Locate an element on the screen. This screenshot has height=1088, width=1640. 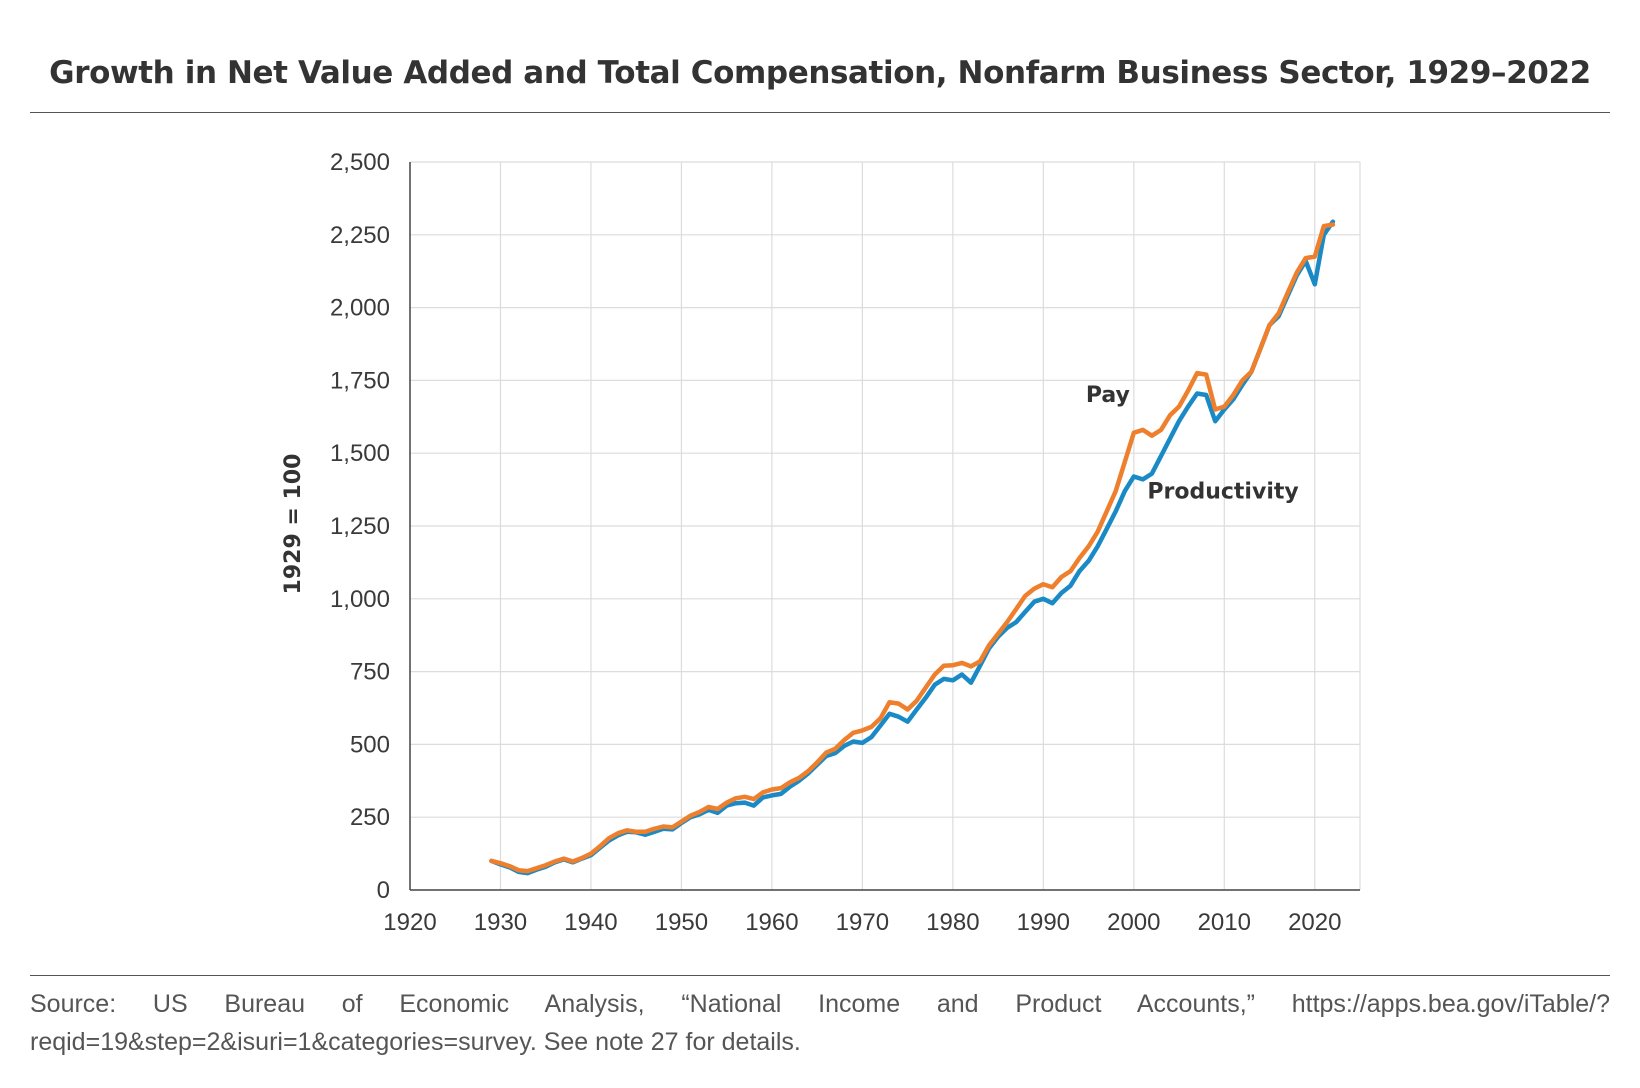
x-tick-label: 1990 is located at coordinates (1043, 922).